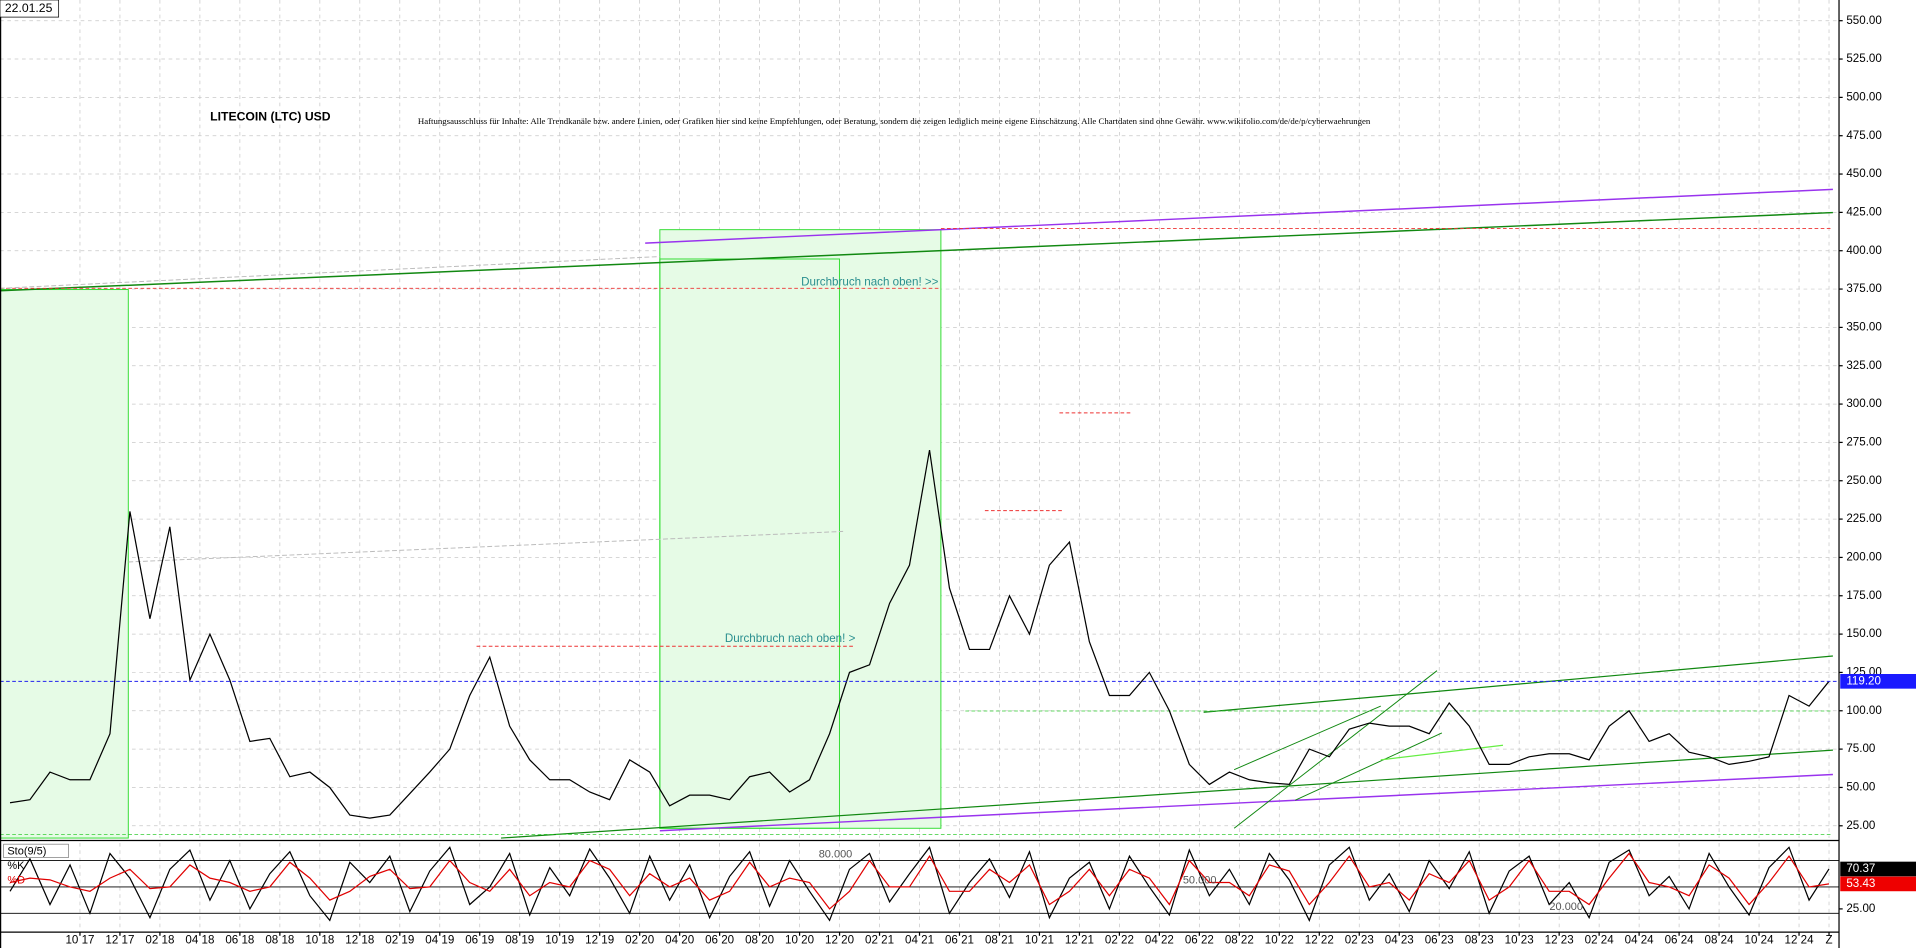  What do you see at coordinates (1863, 135) in the screenshot?
I see `y-tick-label: 475.00` at bounding box center [1863, 135].